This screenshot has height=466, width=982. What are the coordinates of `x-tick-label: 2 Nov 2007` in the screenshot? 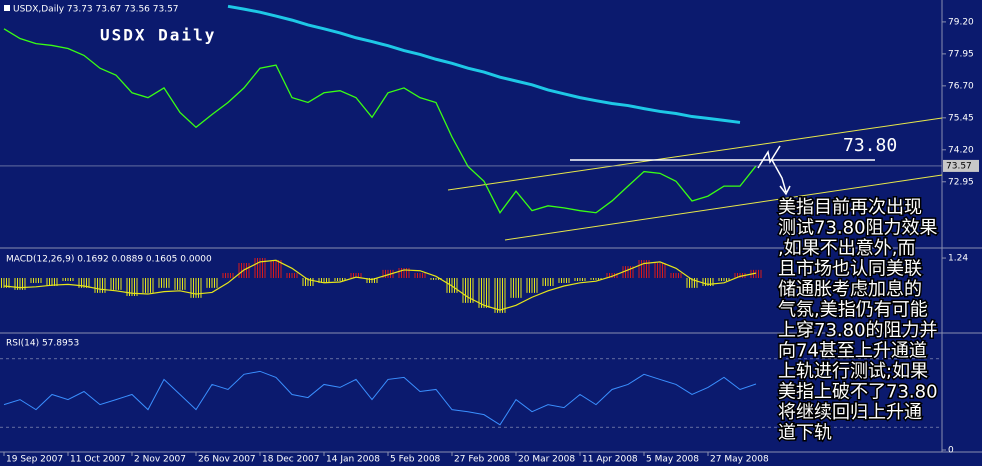 It's located at (160, 460).